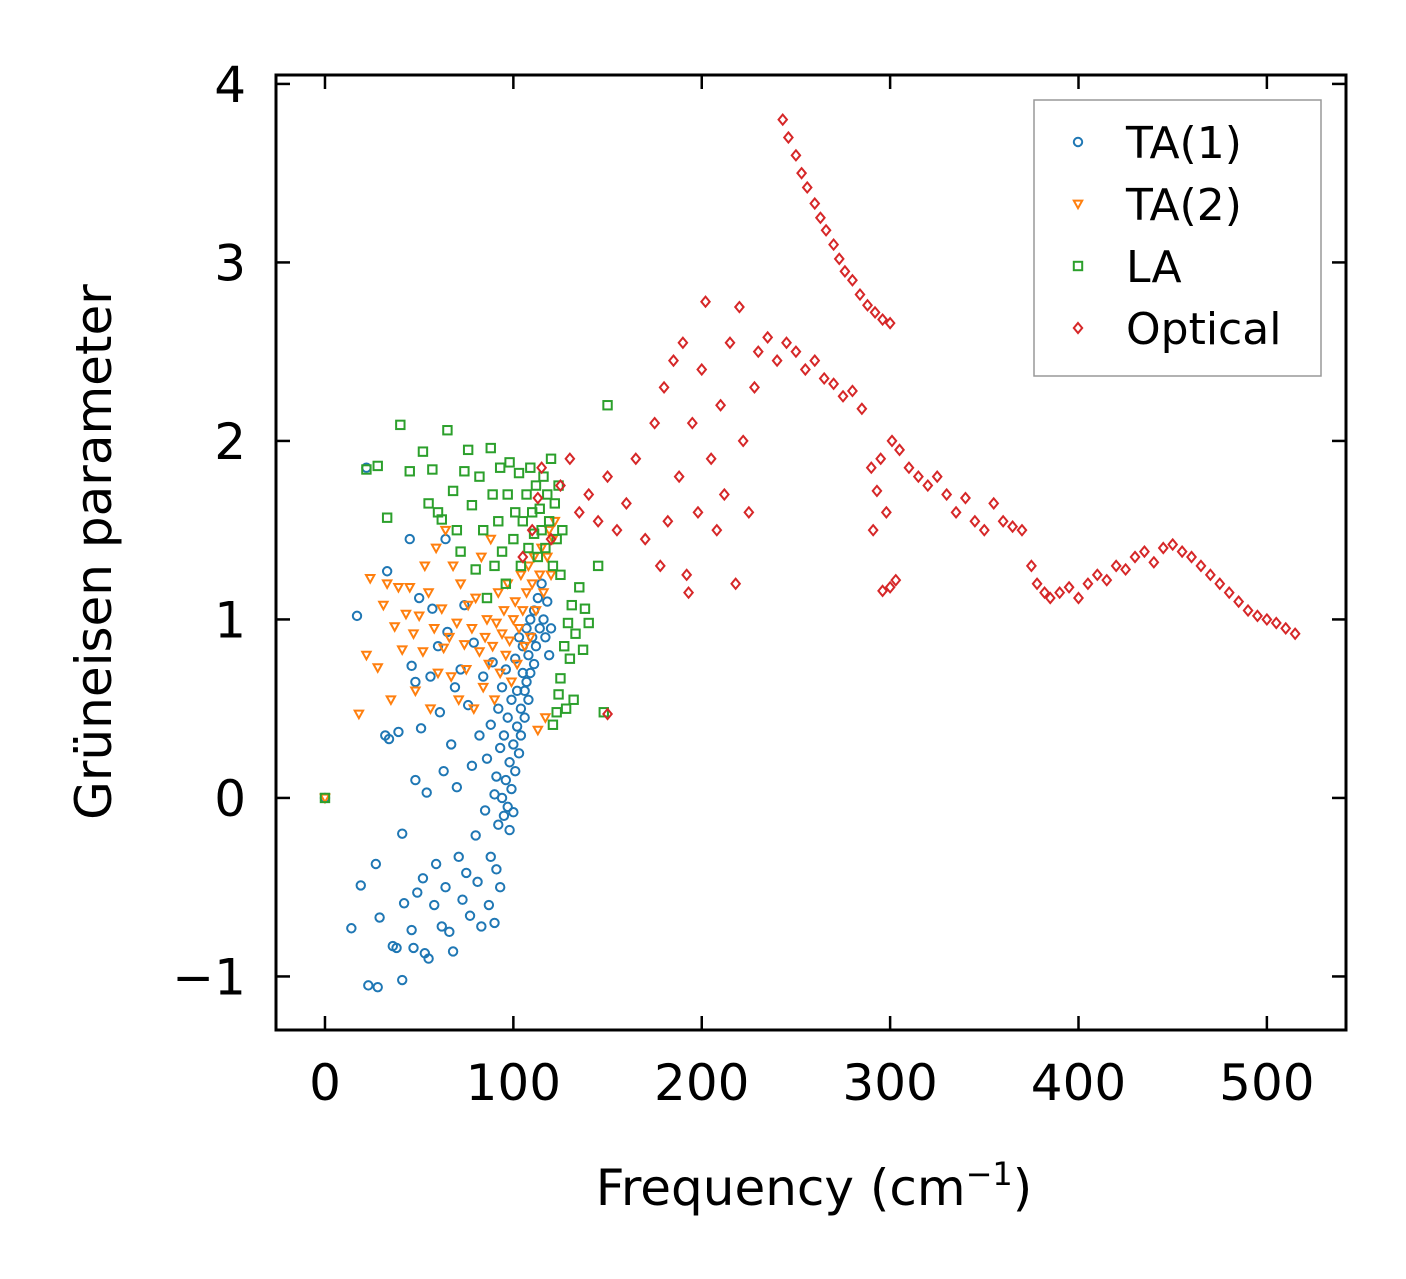 This screenshot has width=1406, height=1279. I want to click on y-tick-label: 2, so click(230, 442).